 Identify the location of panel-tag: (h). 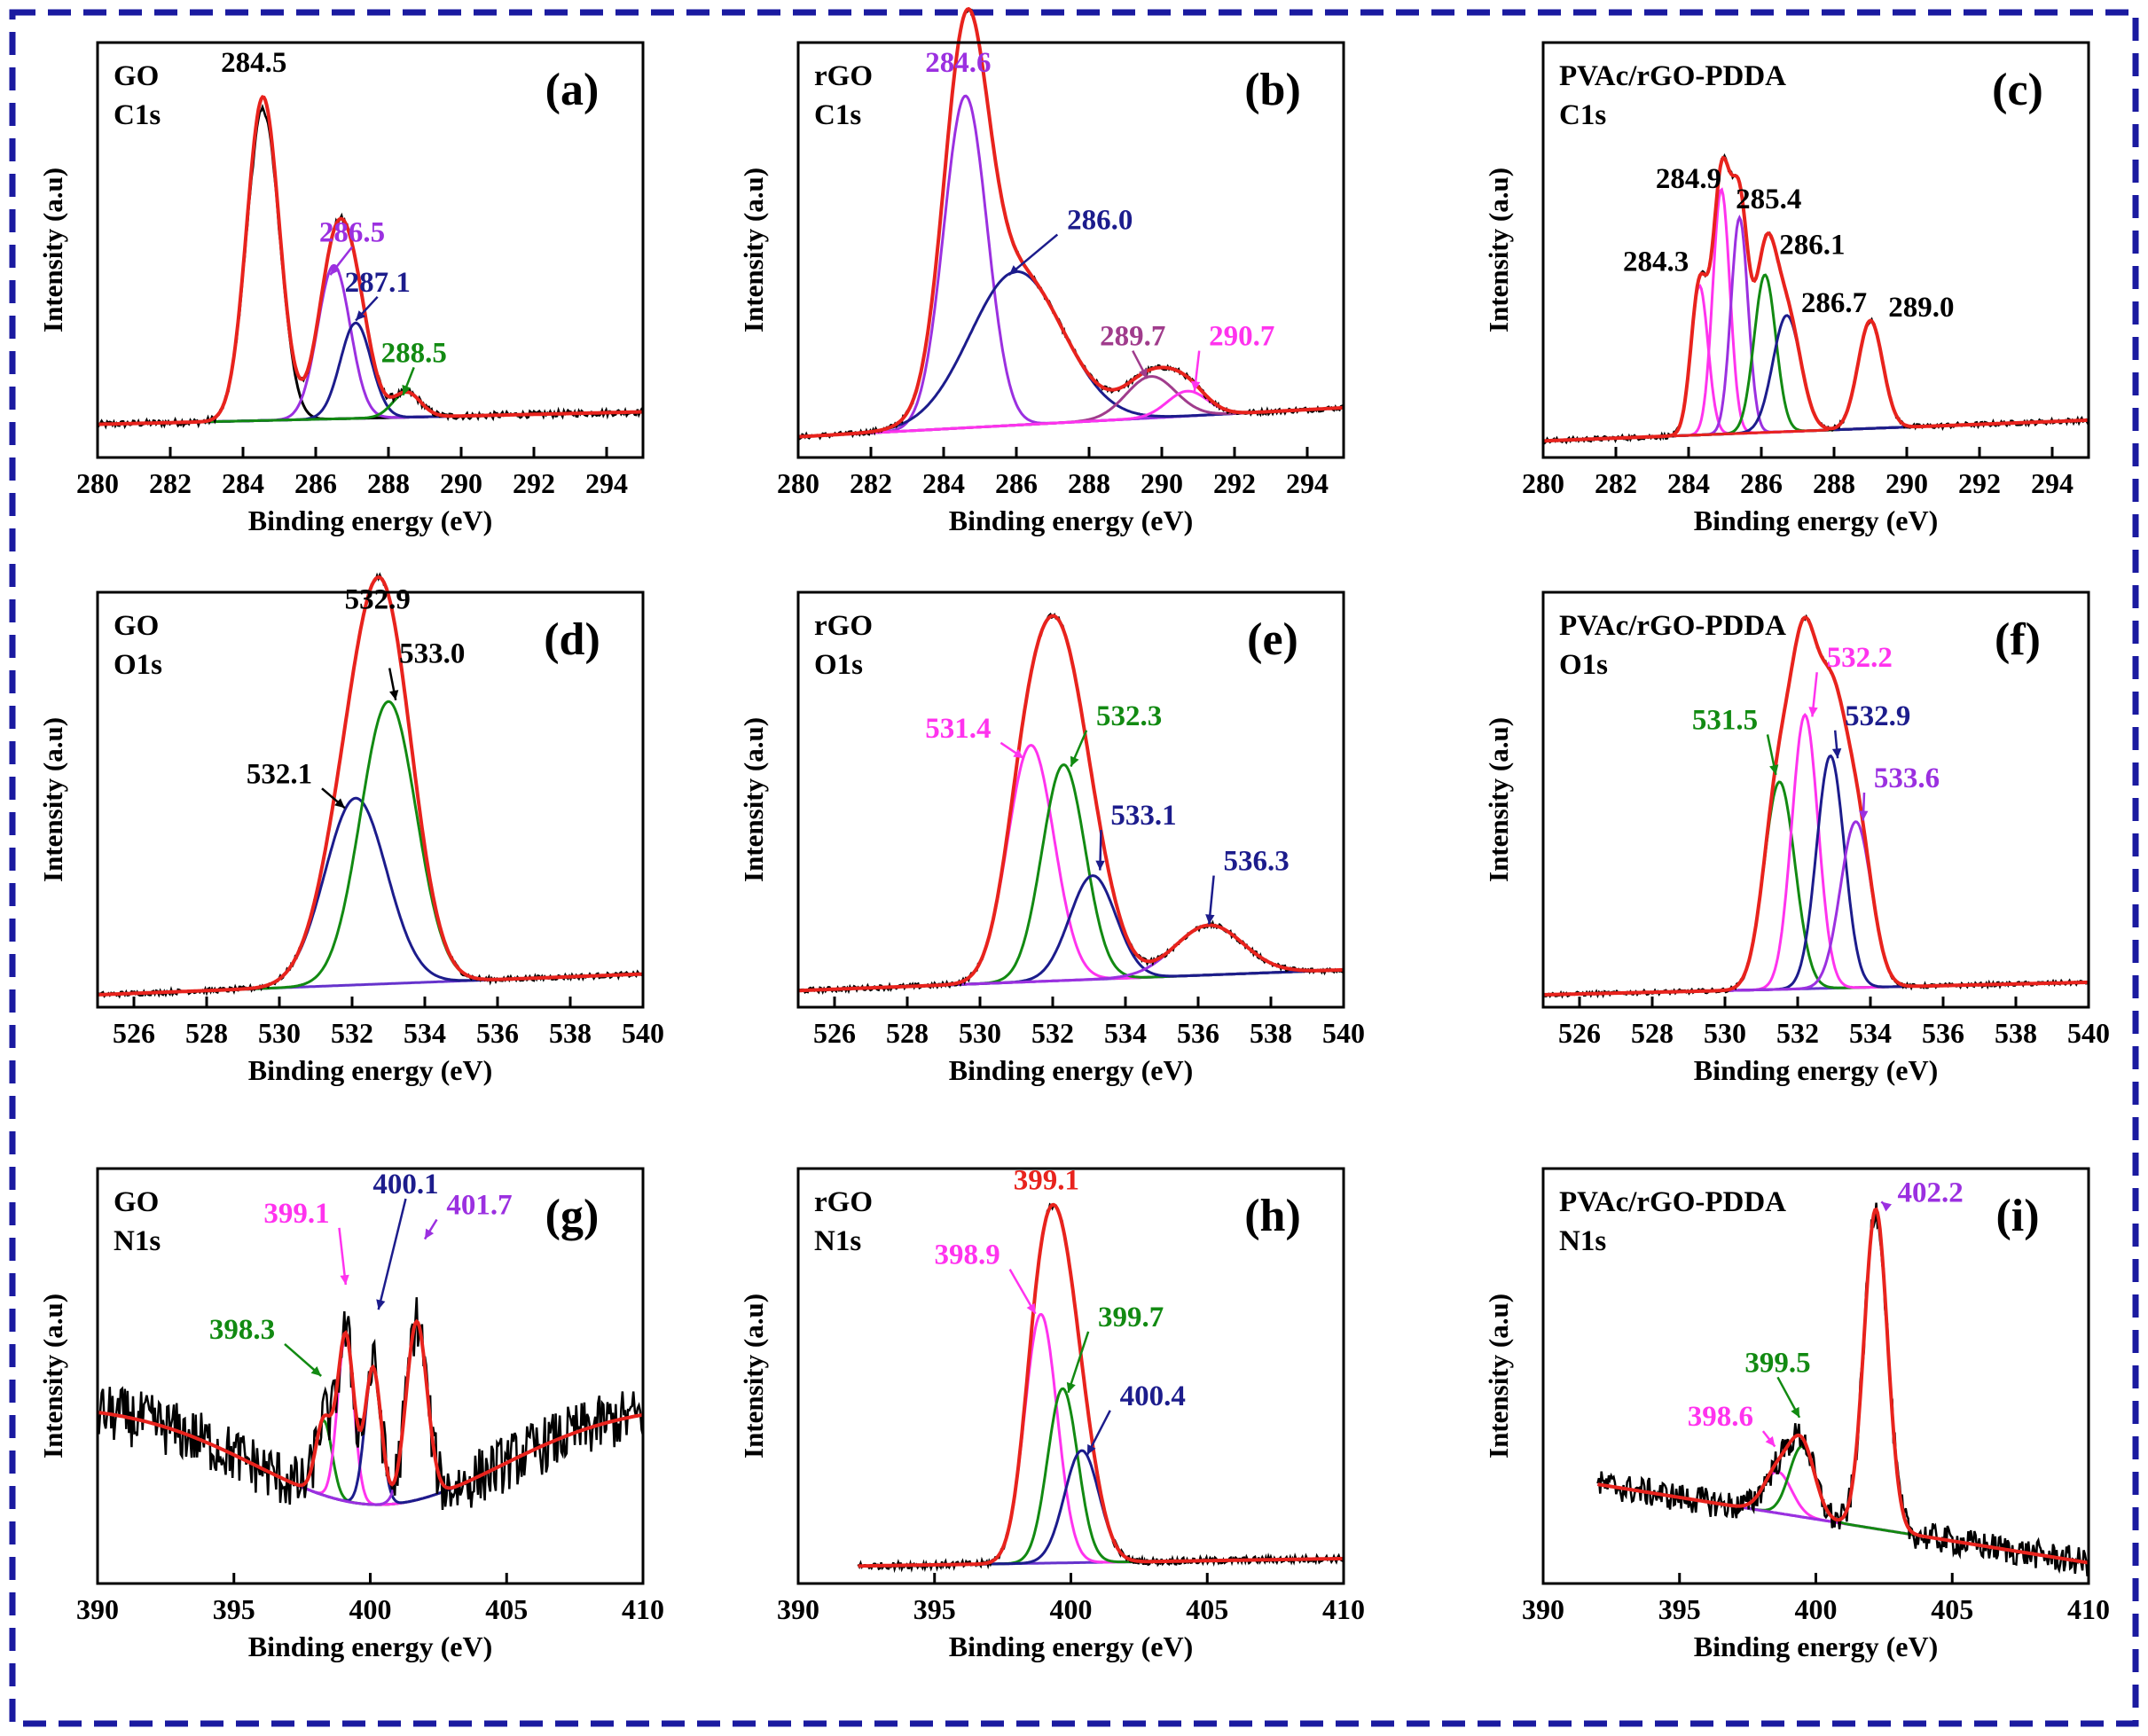
(1272, 1216).